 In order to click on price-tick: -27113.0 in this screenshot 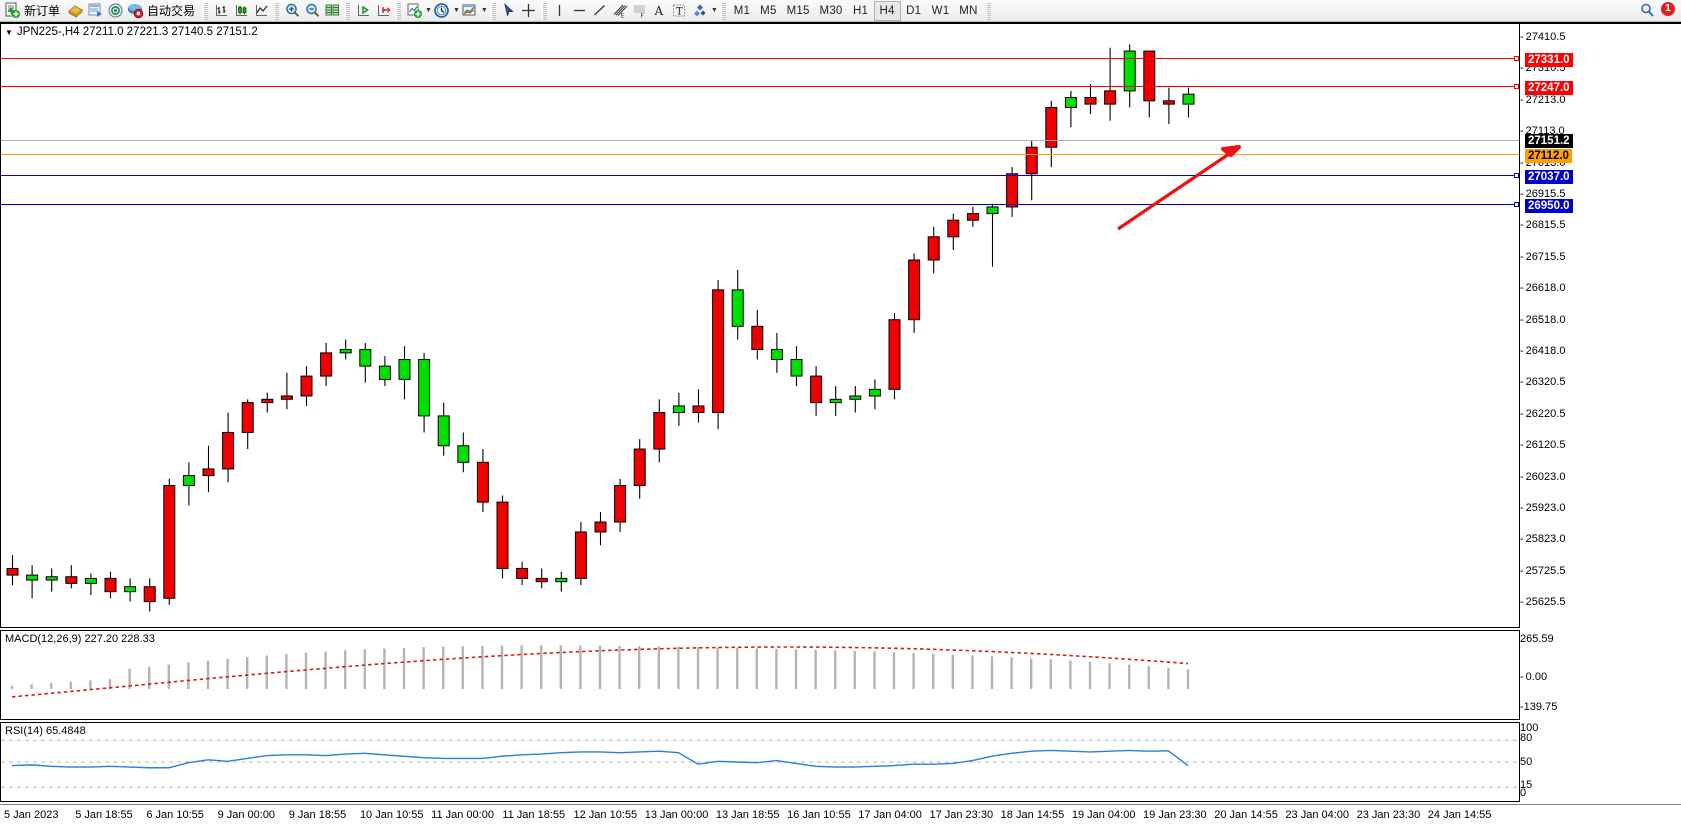, I will do `click(1542, 131)`.